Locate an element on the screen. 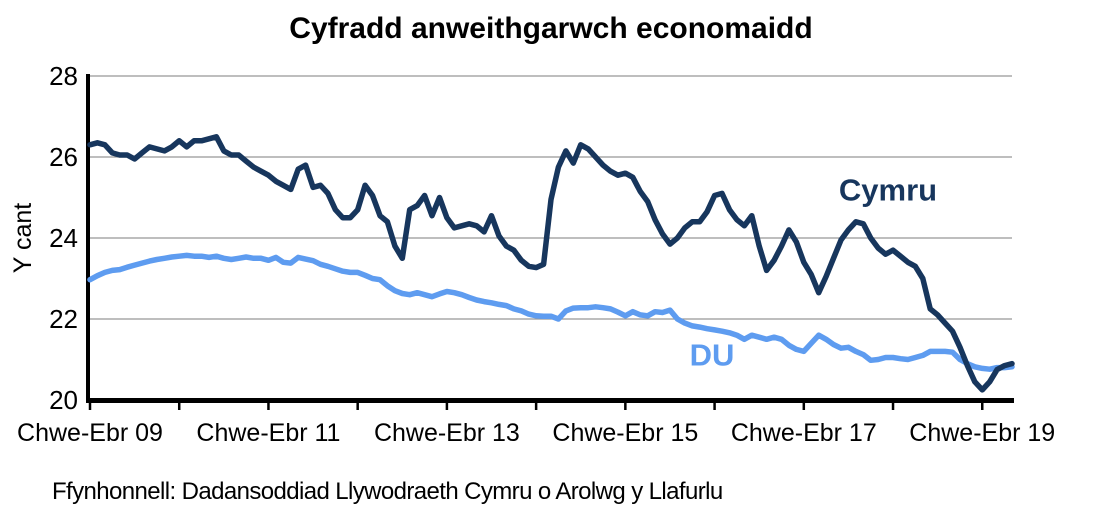 The width and height of the screenshot is (1102, 523). y-axis-line is located at coordinates (88, 238).